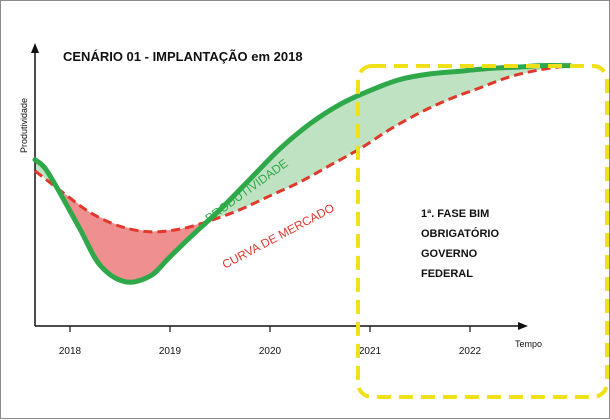 This screenshot has height=420, width=610. I want to click on note-line-4: FEDERAL, so click(447, 274).